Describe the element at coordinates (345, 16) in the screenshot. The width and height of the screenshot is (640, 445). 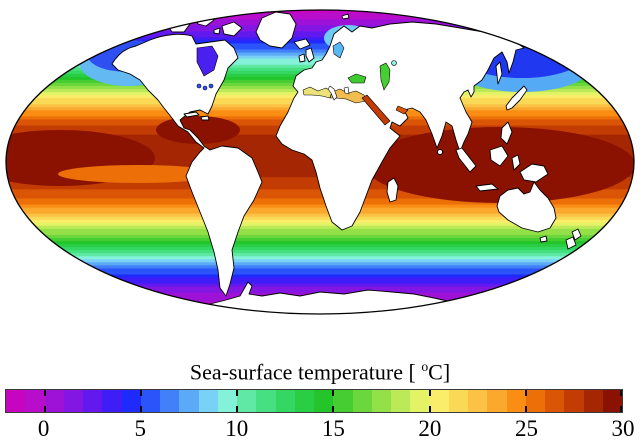
I see `svalbard-island` at that location.